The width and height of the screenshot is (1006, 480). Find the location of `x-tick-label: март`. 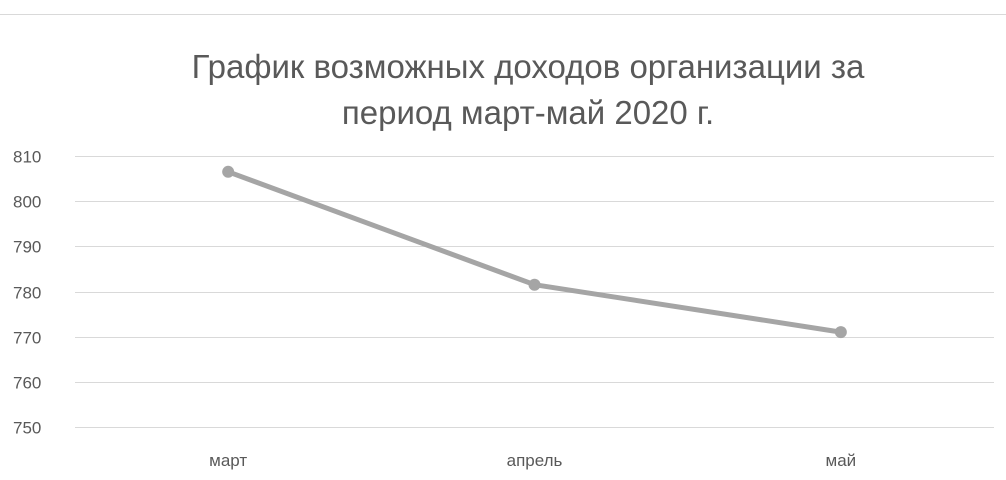

x-tick-label: март is located at coordinates (228, 460).